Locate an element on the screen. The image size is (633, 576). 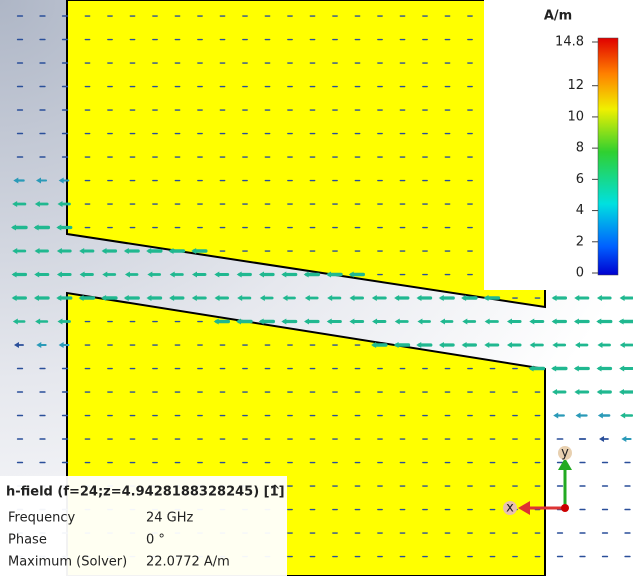
info-value: 0 ° is located at coordinates (155, 540).